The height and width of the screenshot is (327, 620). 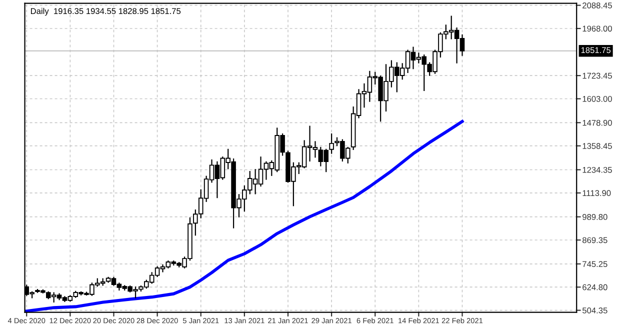 I want to click on y-tick-label: 2088.45, so click(x=597, y=5).